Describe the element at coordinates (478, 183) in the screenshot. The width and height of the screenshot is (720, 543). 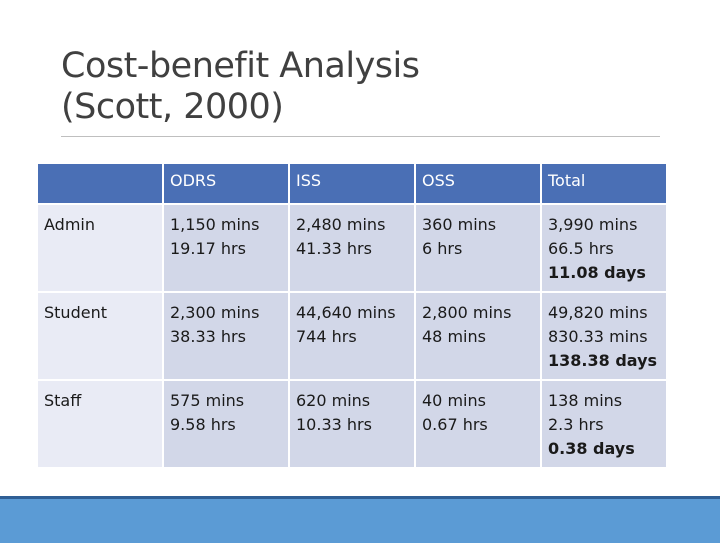
I see `header-oss: OSS` at that location.